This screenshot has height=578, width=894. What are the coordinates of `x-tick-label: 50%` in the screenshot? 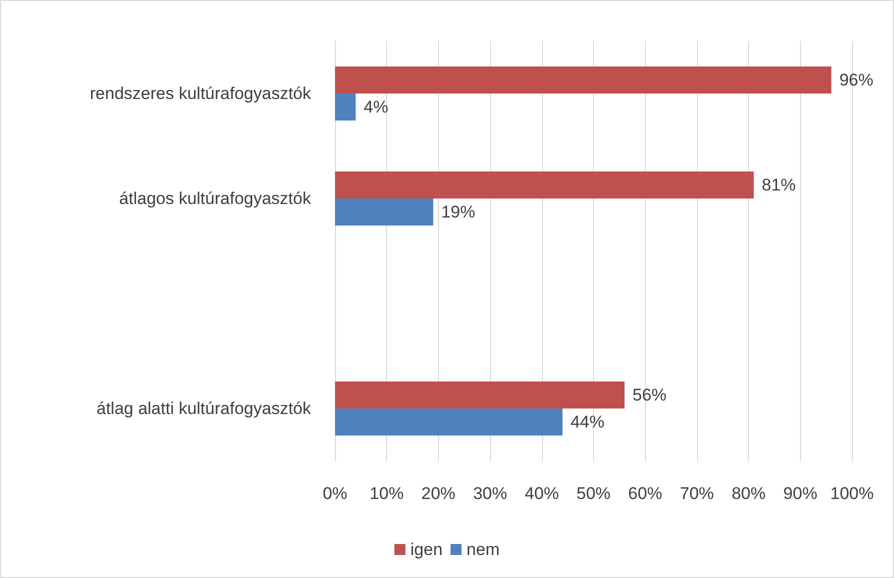 It's located at (593, 493).